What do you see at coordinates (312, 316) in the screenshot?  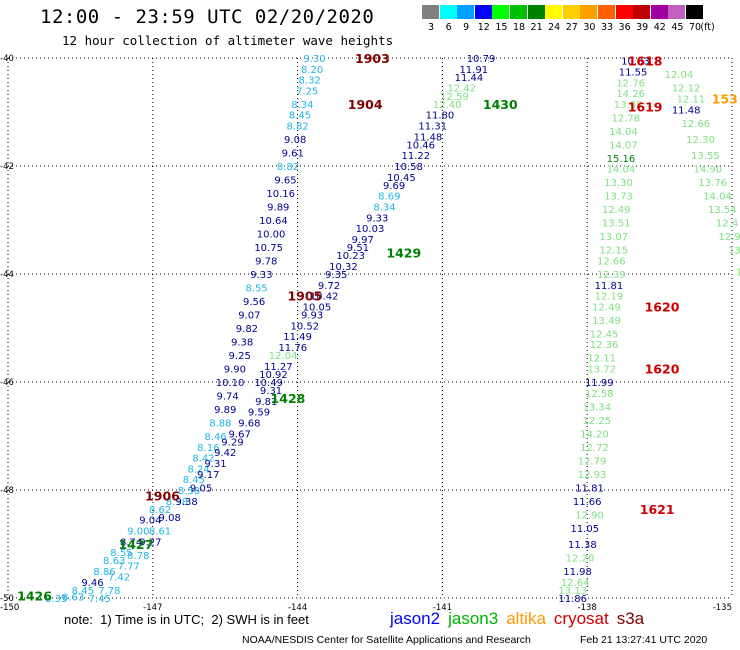 I see `swh-value: 9.93` at bounding box center [312, 316].